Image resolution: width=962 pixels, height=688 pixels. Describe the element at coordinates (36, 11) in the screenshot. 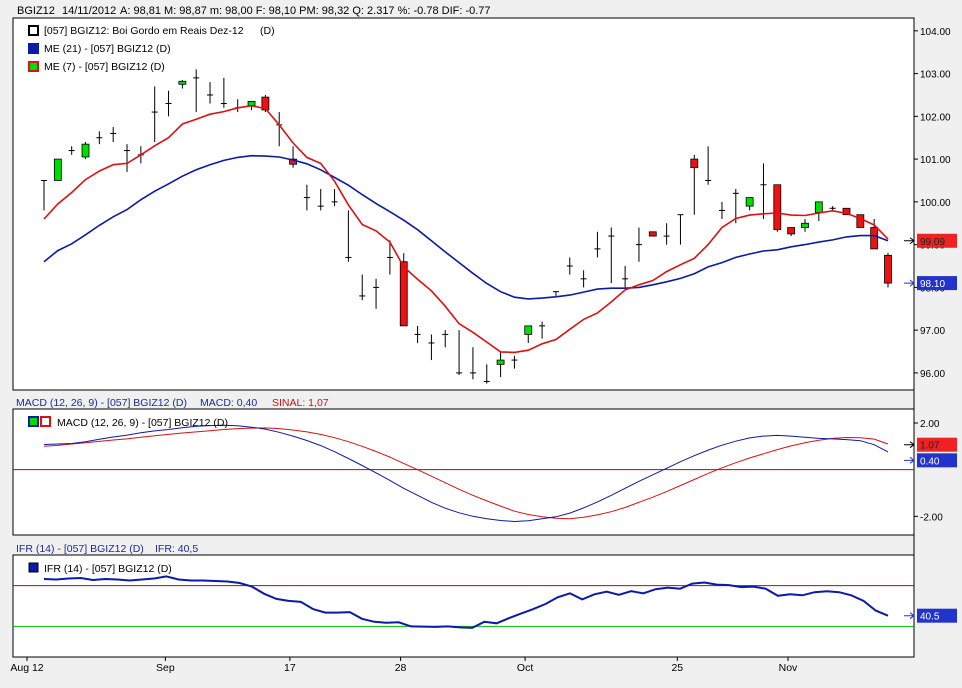

I see `header-symbol: BGIZ12` at that location.